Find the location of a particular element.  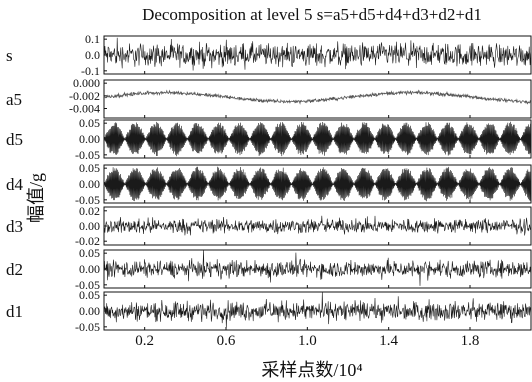

y-tick-label: -0.002 is located at coordinates (84, 96).